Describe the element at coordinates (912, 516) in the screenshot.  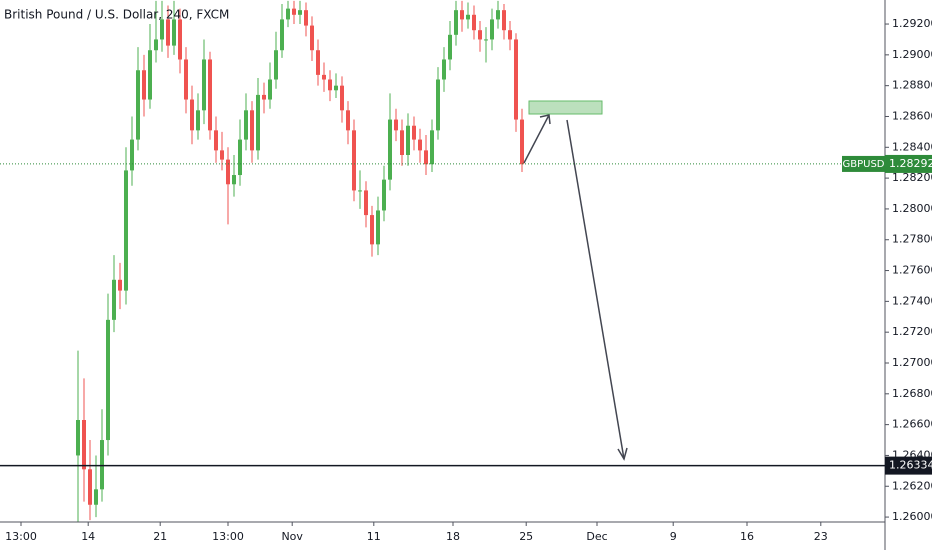
I see `y-tick-label: 1.26000` at that location.